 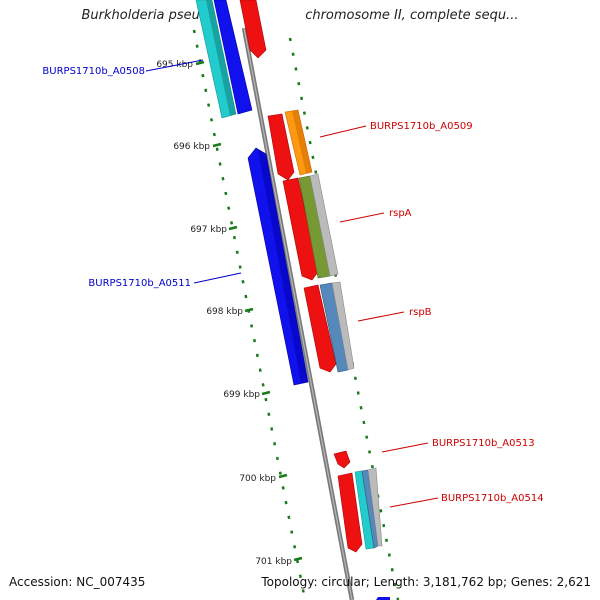 I want to click on feature-a0514-gray, so click(x=375, y=507).